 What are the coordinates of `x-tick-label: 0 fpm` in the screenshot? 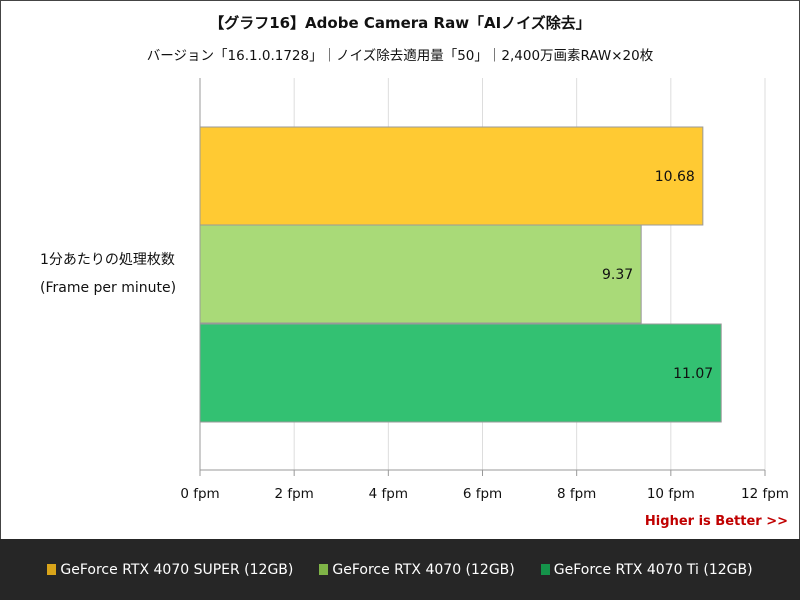 It's located at (199, 494).